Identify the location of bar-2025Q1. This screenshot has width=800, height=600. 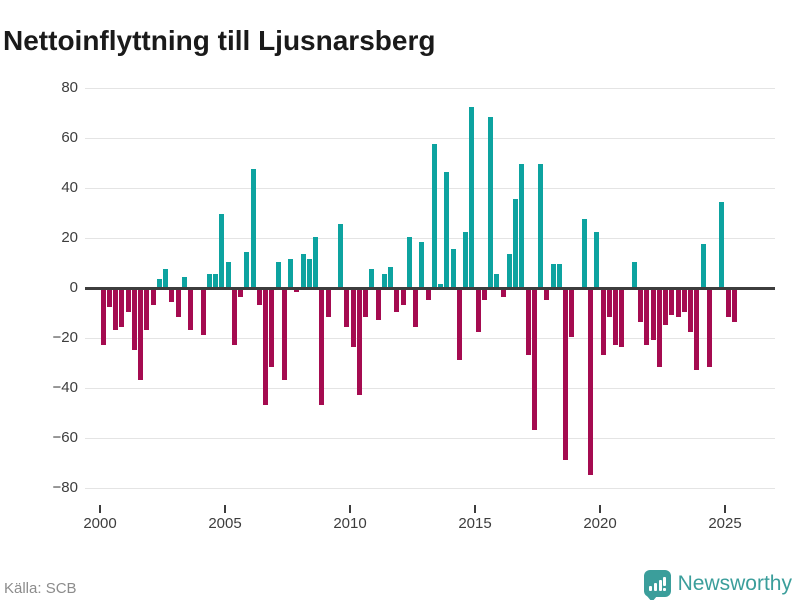
(728, 303).